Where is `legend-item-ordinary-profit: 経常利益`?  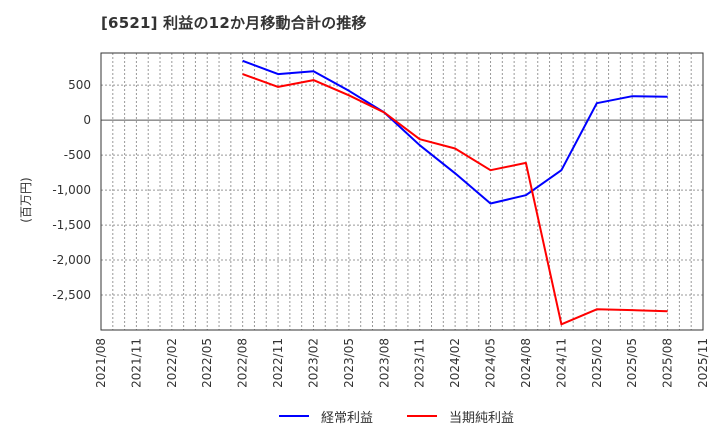
legend-item-ordinary-profit: 経常利益 is located at coordinates (326, 416).